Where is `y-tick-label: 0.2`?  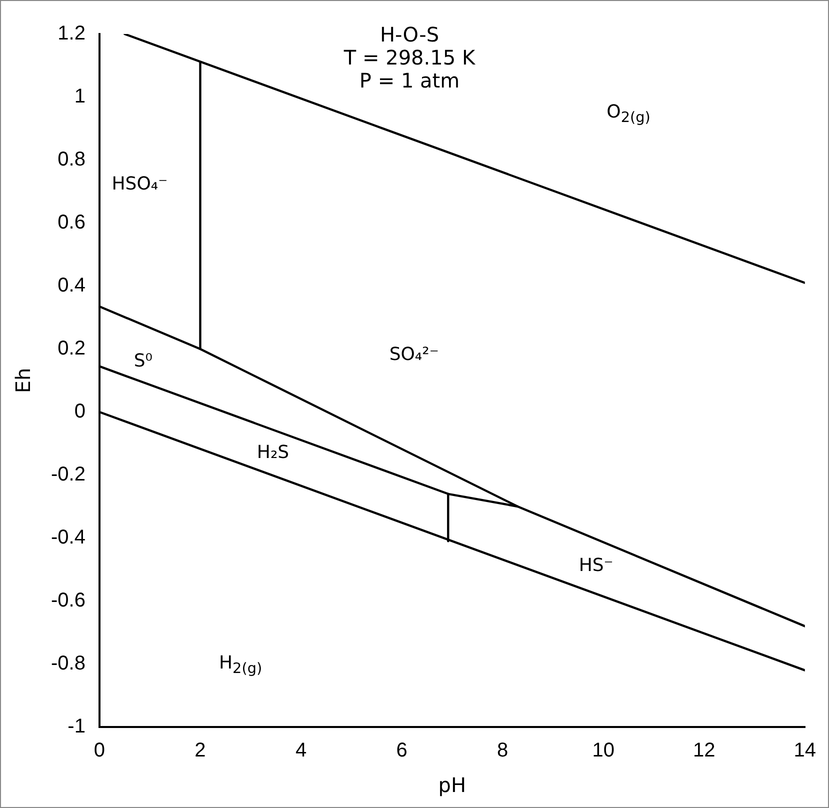 y-tick-label: 0.2 is located at coordinates (72, 349).